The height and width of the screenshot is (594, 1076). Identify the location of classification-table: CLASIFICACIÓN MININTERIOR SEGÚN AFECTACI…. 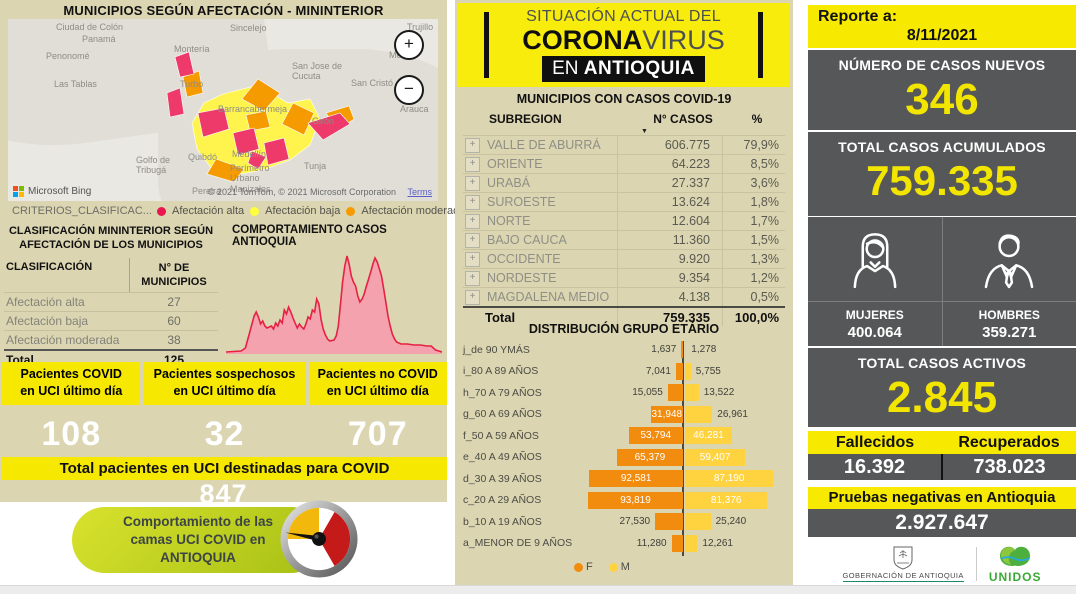
(111, 296).